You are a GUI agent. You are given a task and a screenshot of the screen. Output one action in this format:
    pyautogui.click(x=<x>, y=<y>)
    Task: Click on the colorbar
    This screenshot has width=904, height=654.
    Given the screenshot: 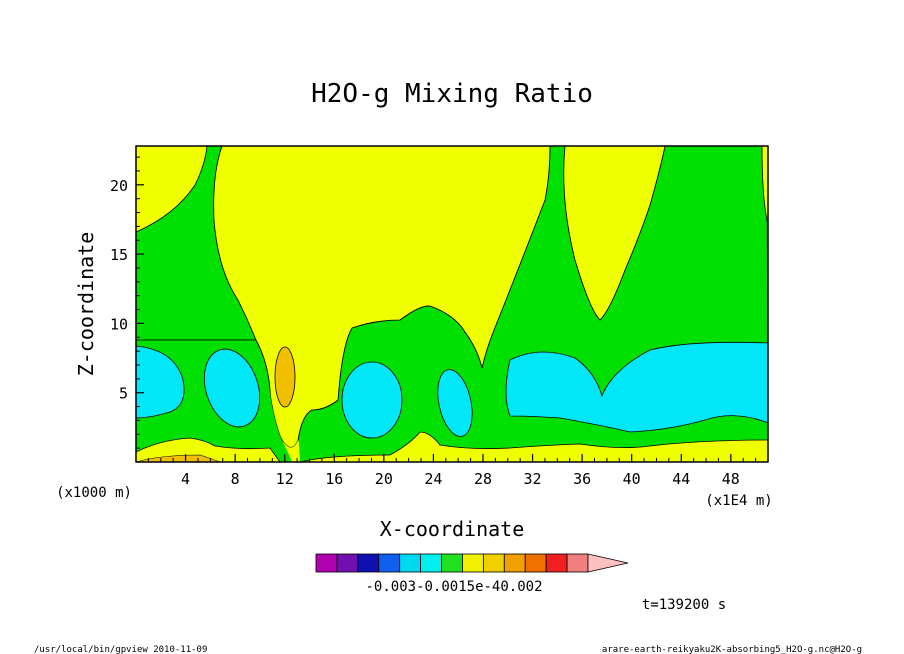 What is the action you would take?
    pyautogui.click(x=472, y=563)
    